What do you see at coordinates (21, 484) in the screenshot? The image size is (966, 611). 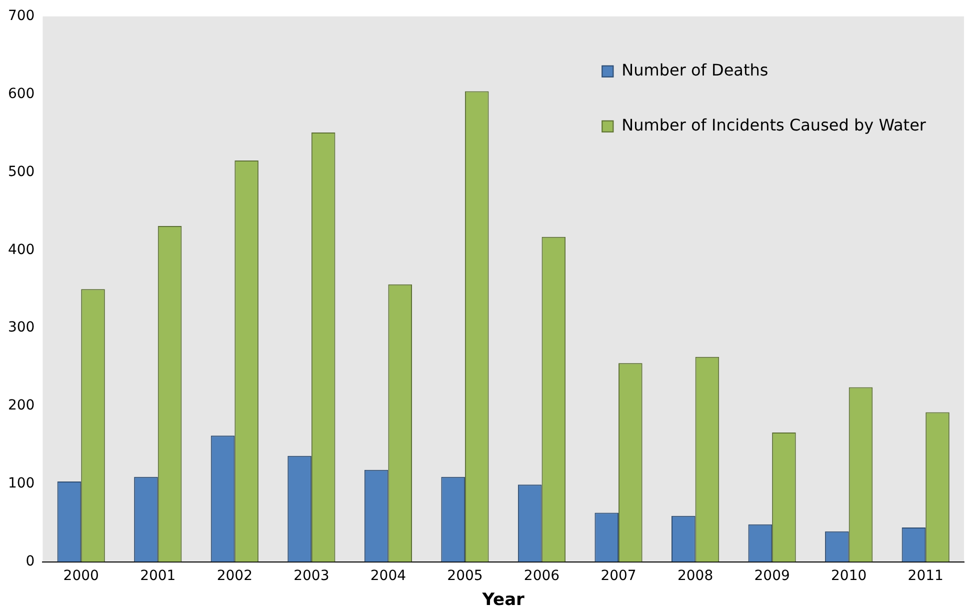 I see `y-tick-label: 100` at bounding box center [21, 484].